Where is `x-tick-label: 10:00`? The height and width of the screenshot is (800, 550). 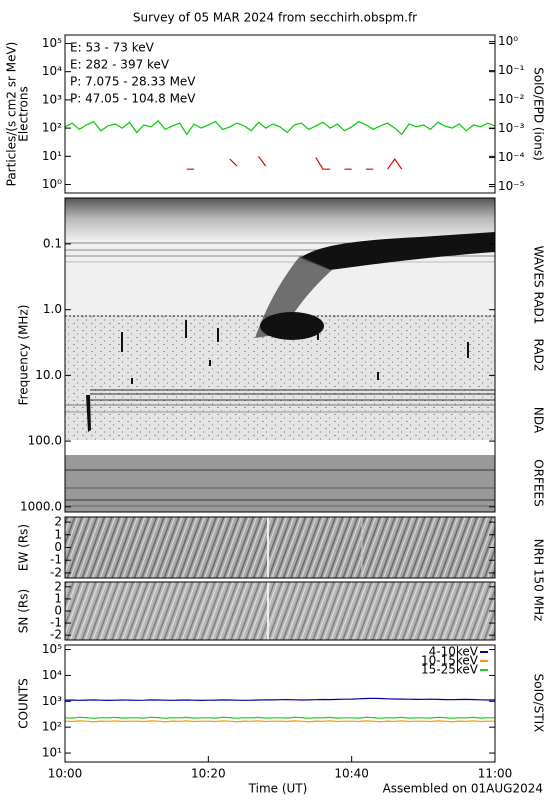 x-tick-label: 10:00 is located at coordinates (65, 774).